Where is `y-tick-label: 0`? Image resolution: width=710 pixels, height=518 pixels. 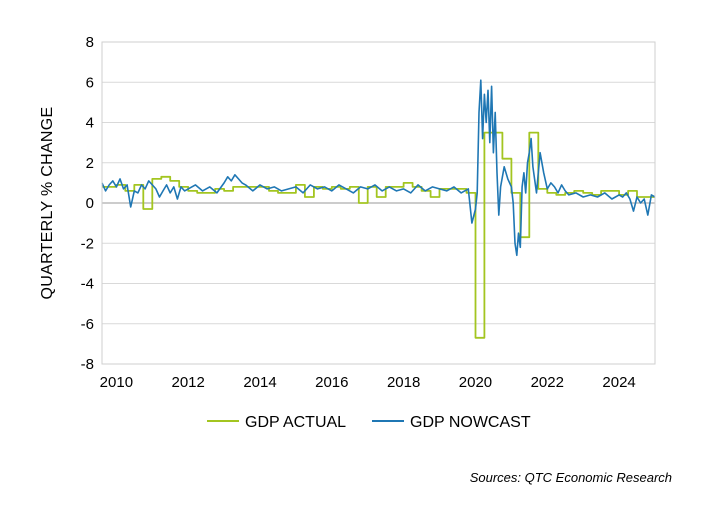
y-tick-label: 0 is located at coordinates (90, 203).